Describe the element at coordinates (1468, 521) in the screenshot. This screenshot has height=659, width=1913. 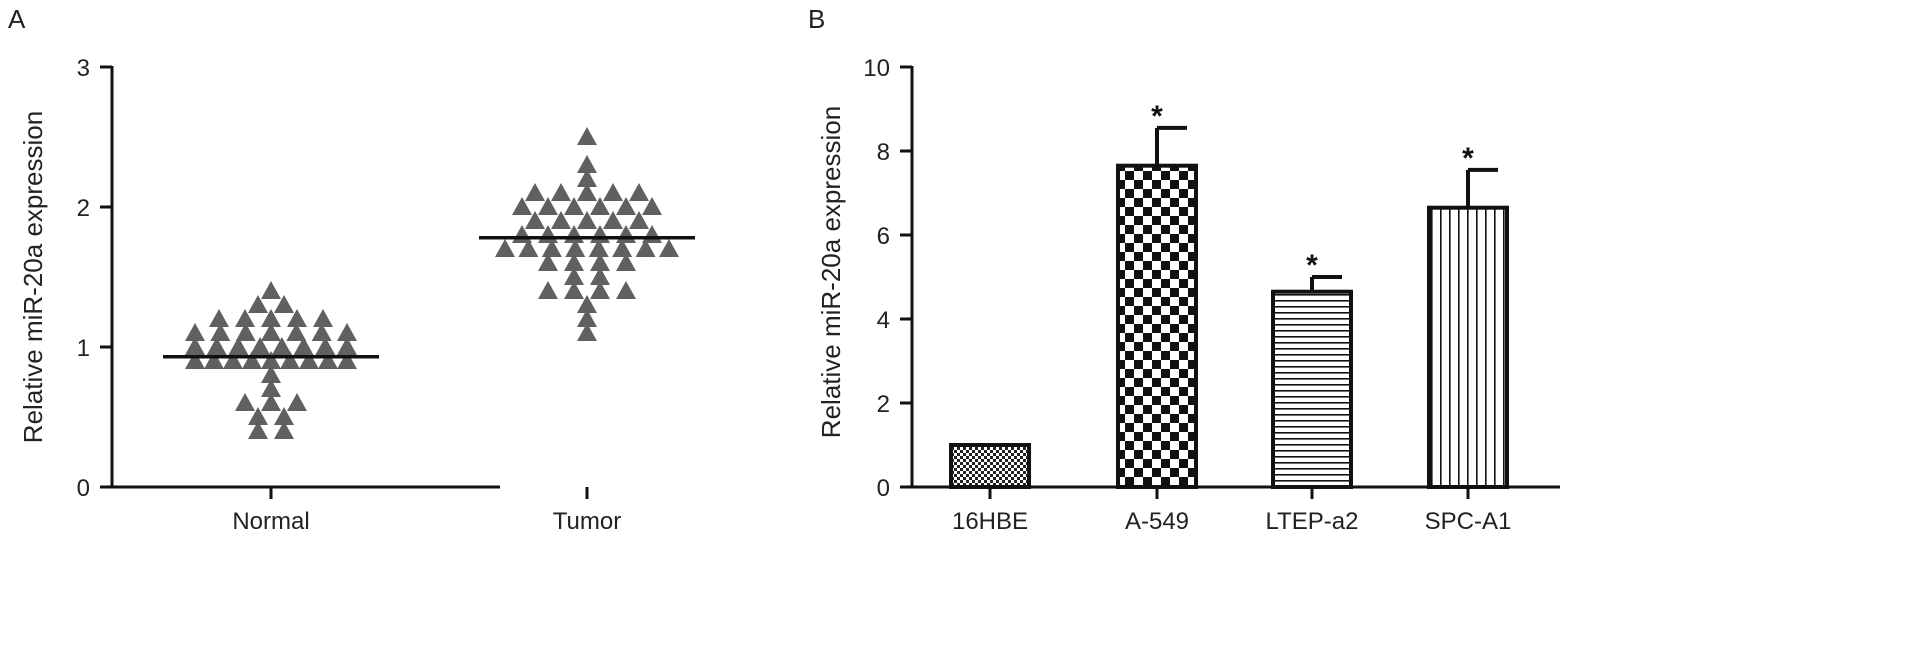
I see `x-category-label-b: SPC-A1` at that location.